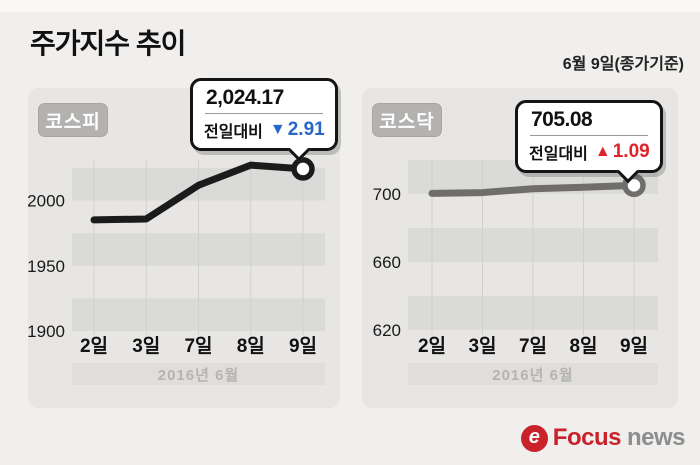 This screenshot has height=465, width=700. What do you see at coordinates (46, 331) in the screenshot?
I see `y-tick-label: 1900` at bounding box center [46, 331].